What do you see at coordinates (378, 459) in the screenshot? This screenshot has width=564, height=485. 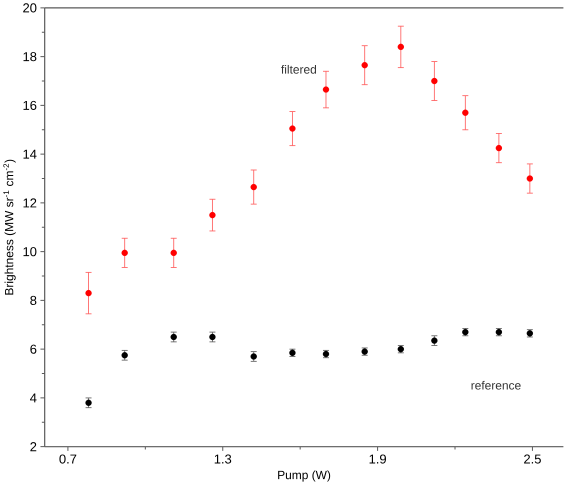 I see `x-tick-label: 1.9` at bounding box center [378, 459].